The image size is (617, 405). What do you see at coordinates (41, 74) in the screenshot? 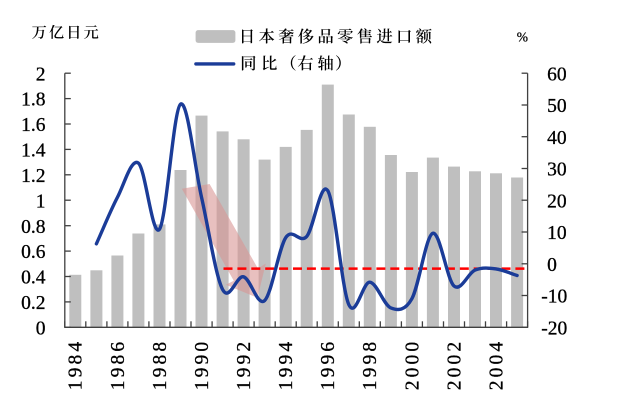
I see `svg-text: 2` at bounding box center [41, 74].